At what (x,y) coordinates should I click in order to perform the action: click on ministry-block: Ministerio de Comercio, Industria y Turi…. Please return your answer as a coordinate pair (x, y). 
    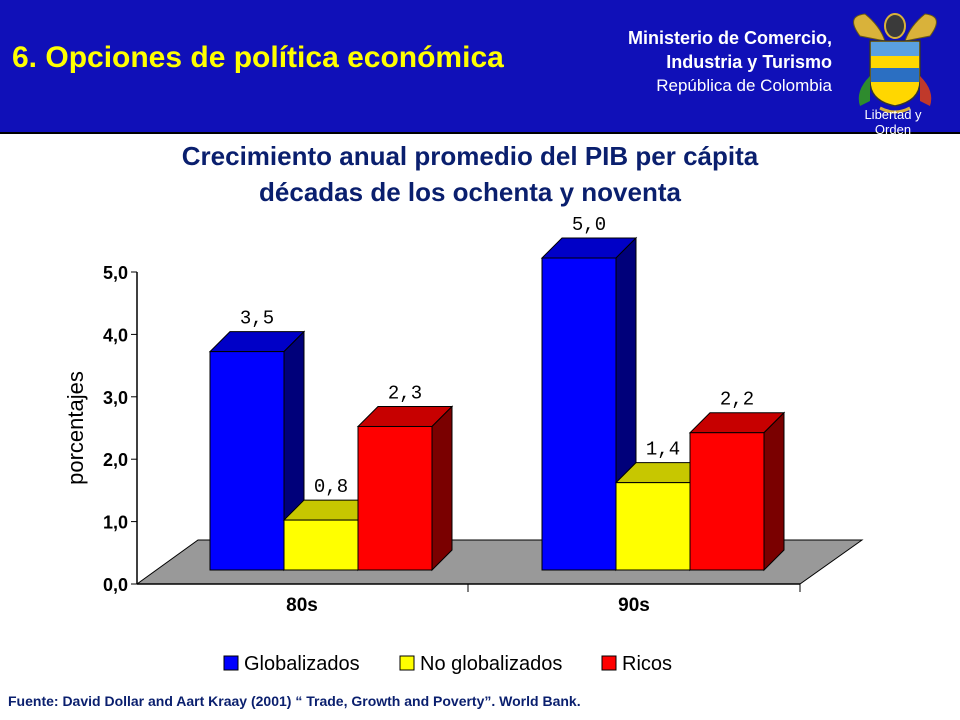
    Looking at the image, I should click on (730, 62).